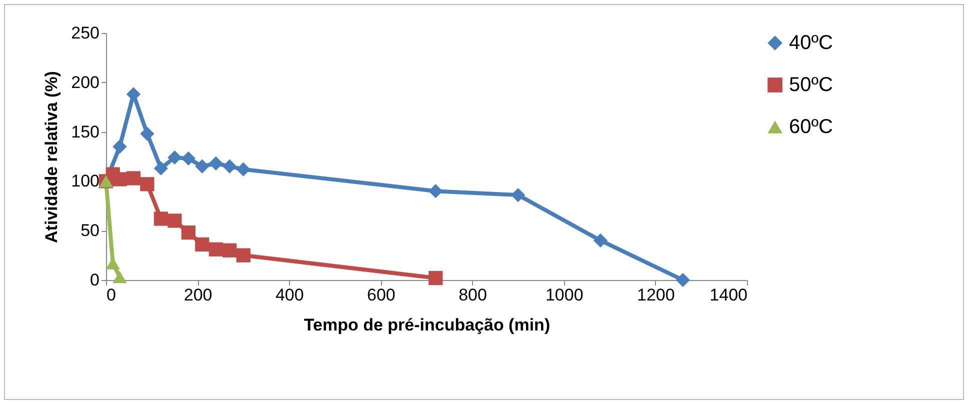 The width and height of the screenshot is (978, 406). What do you see at coordinates (564, 295) in the screenshot?
I see `x-tick-label: 1000` at bounding box center [564, 295].